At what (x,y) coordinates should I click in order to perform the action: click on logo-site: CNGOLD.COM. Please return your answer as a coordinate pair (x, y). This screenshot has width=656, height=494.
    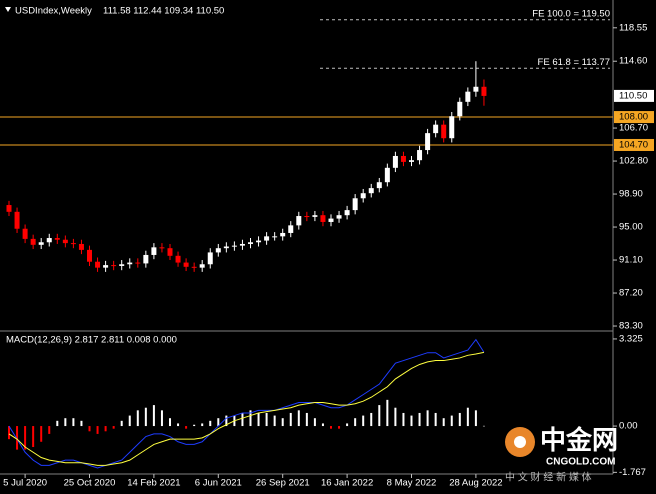
    Looking at the image, I should click on (580, 462).